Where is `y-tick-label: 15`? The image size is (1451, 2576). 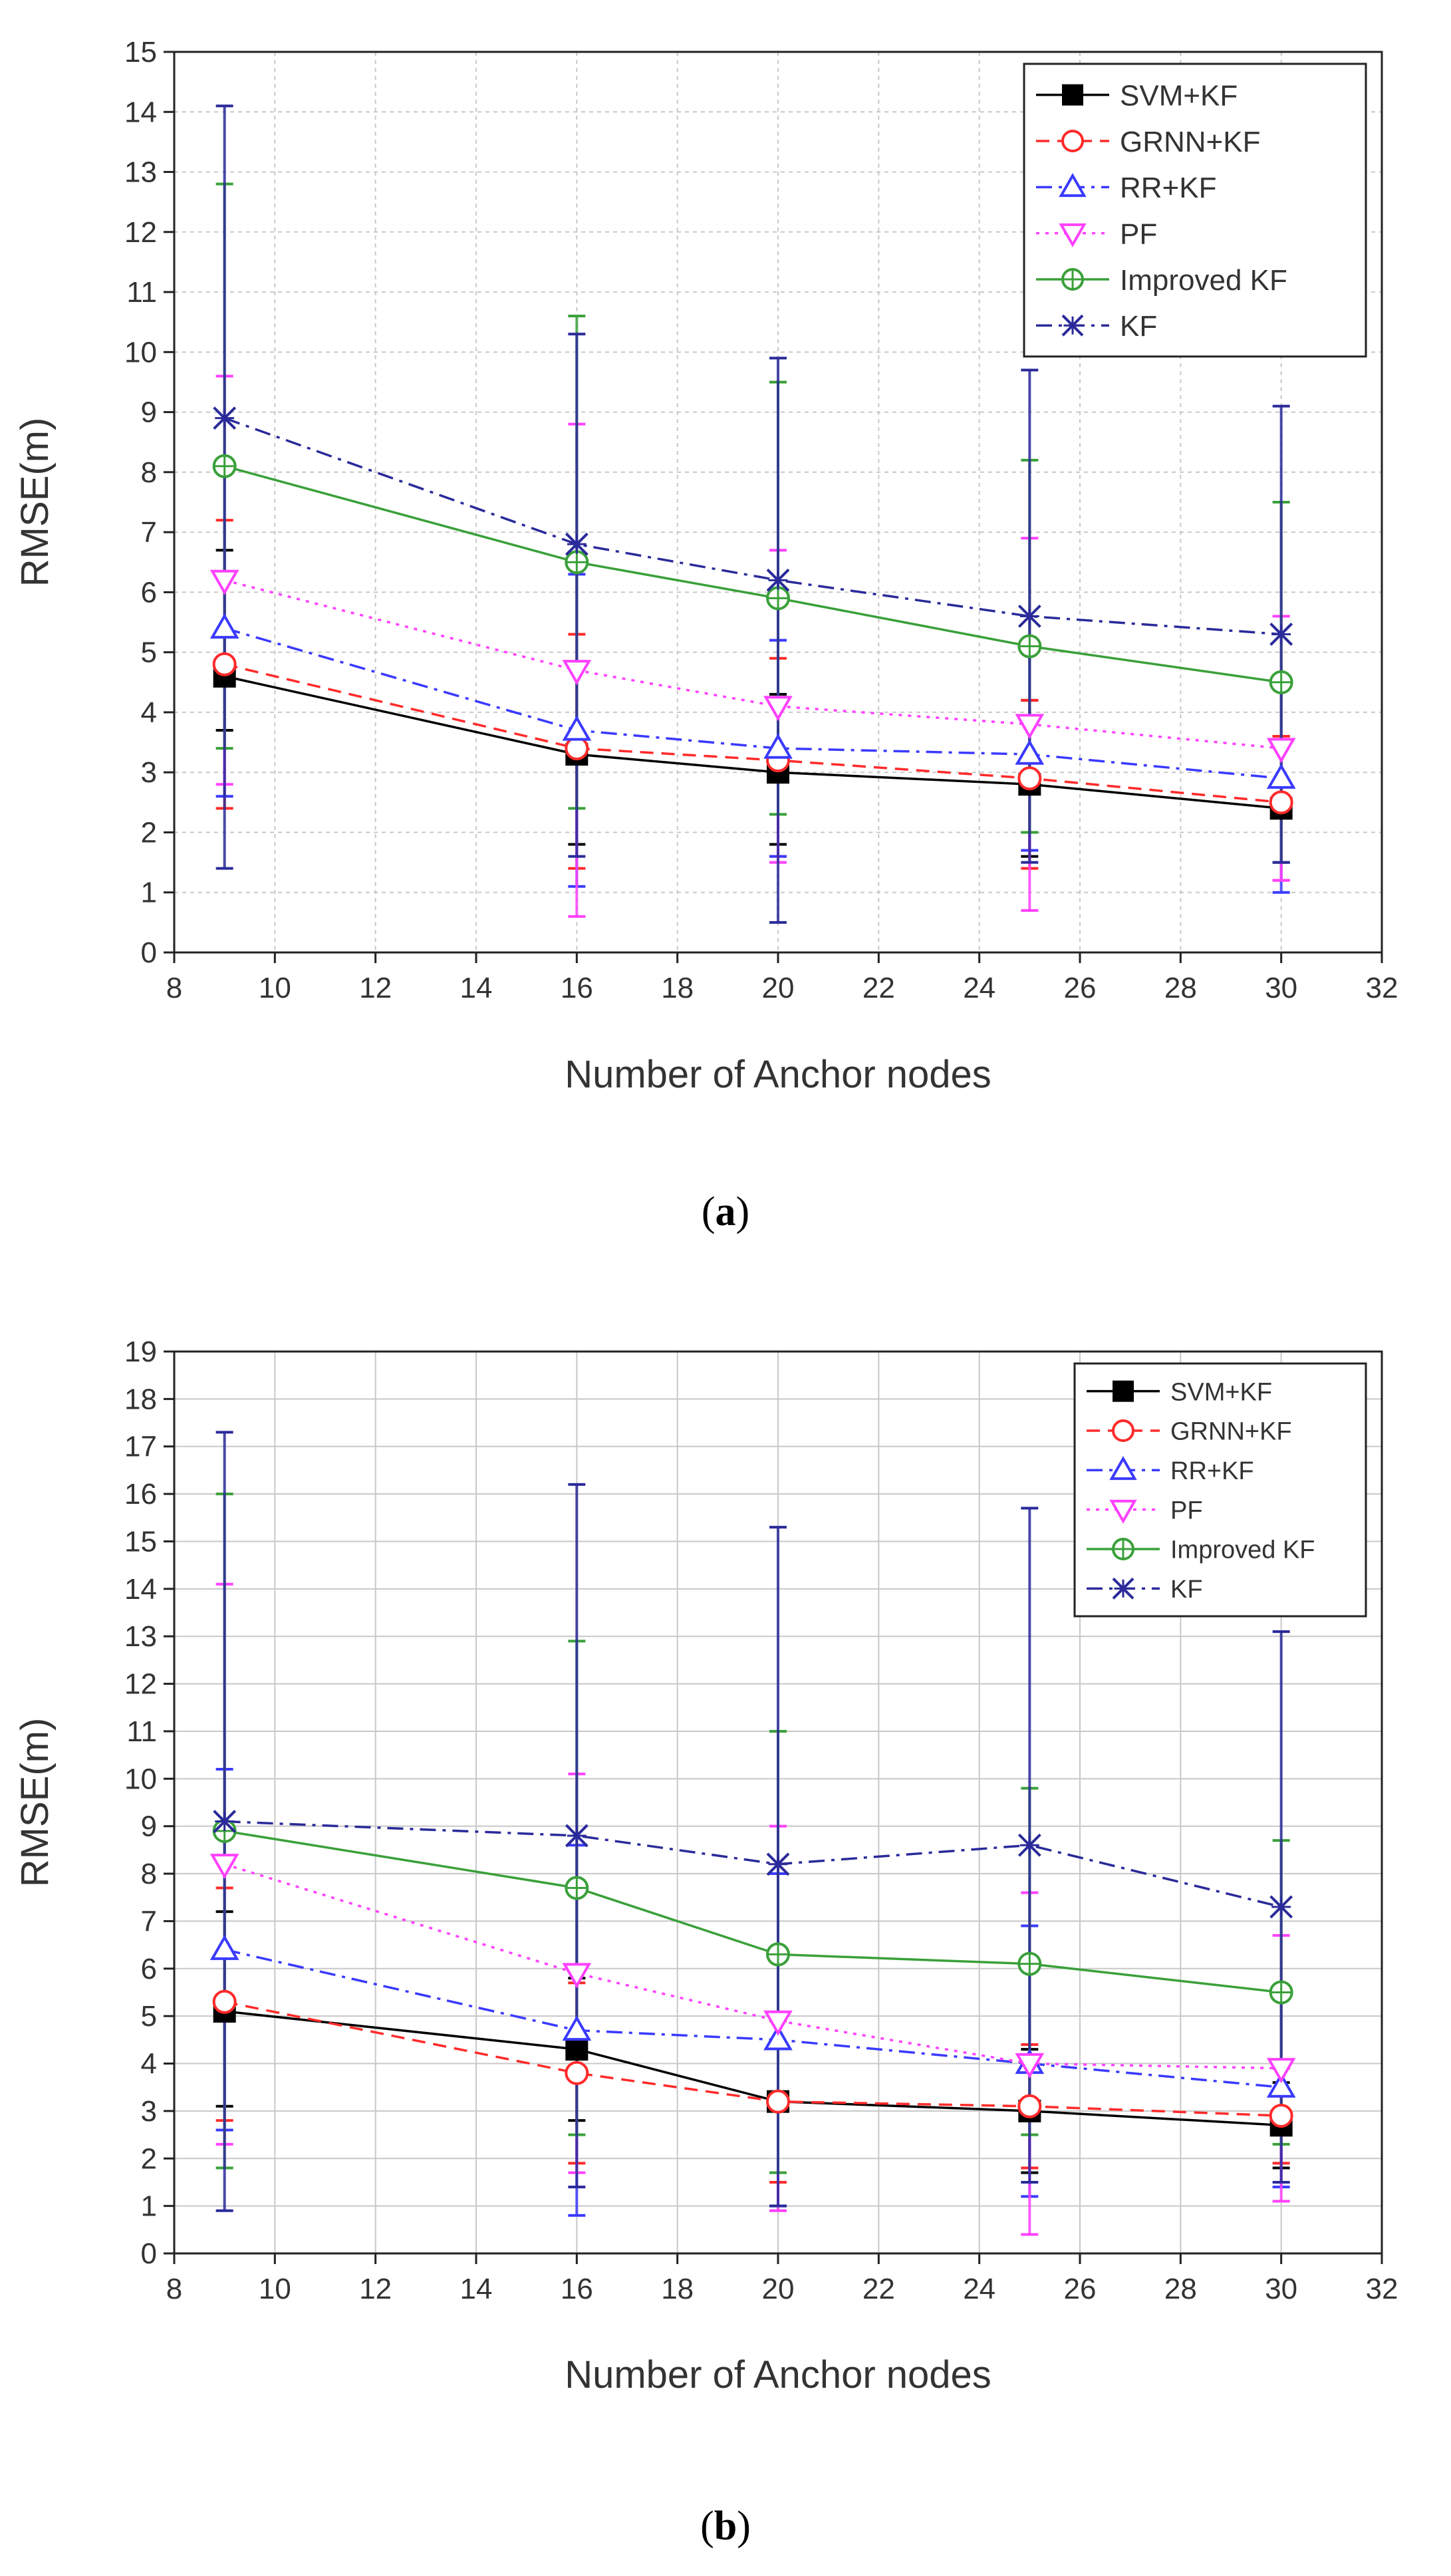
y-tick-label: 15 is located at coordinates (140, 1541).